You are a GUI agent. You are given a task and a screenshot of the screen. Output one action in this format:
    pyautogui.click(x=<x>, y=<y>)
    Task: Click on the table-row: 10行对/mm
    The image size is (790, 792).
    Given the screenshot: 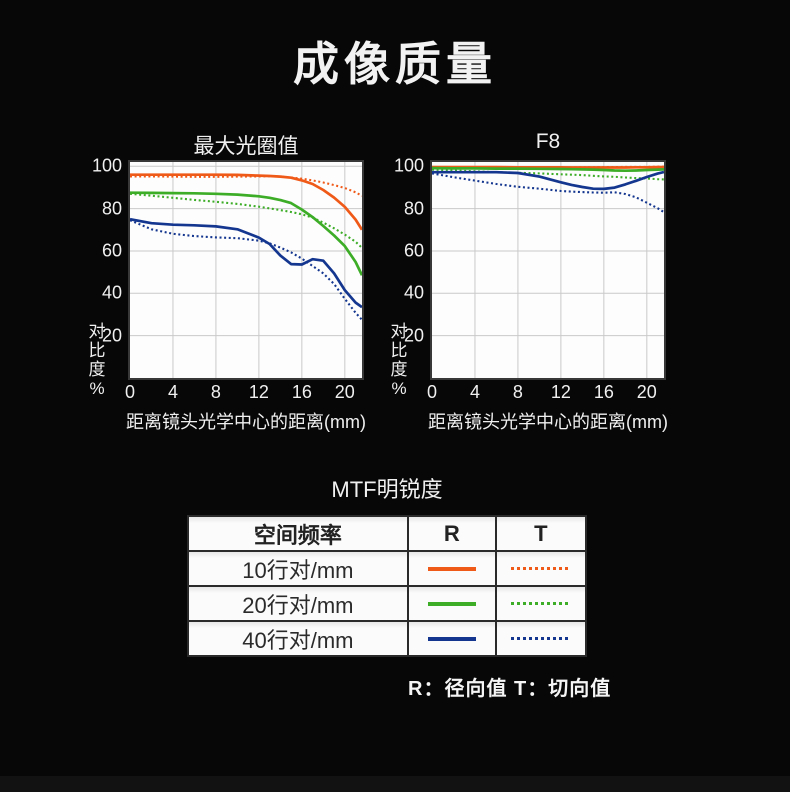 What is the action you would take?
    pyautogui.click(x=387, y=568)
    